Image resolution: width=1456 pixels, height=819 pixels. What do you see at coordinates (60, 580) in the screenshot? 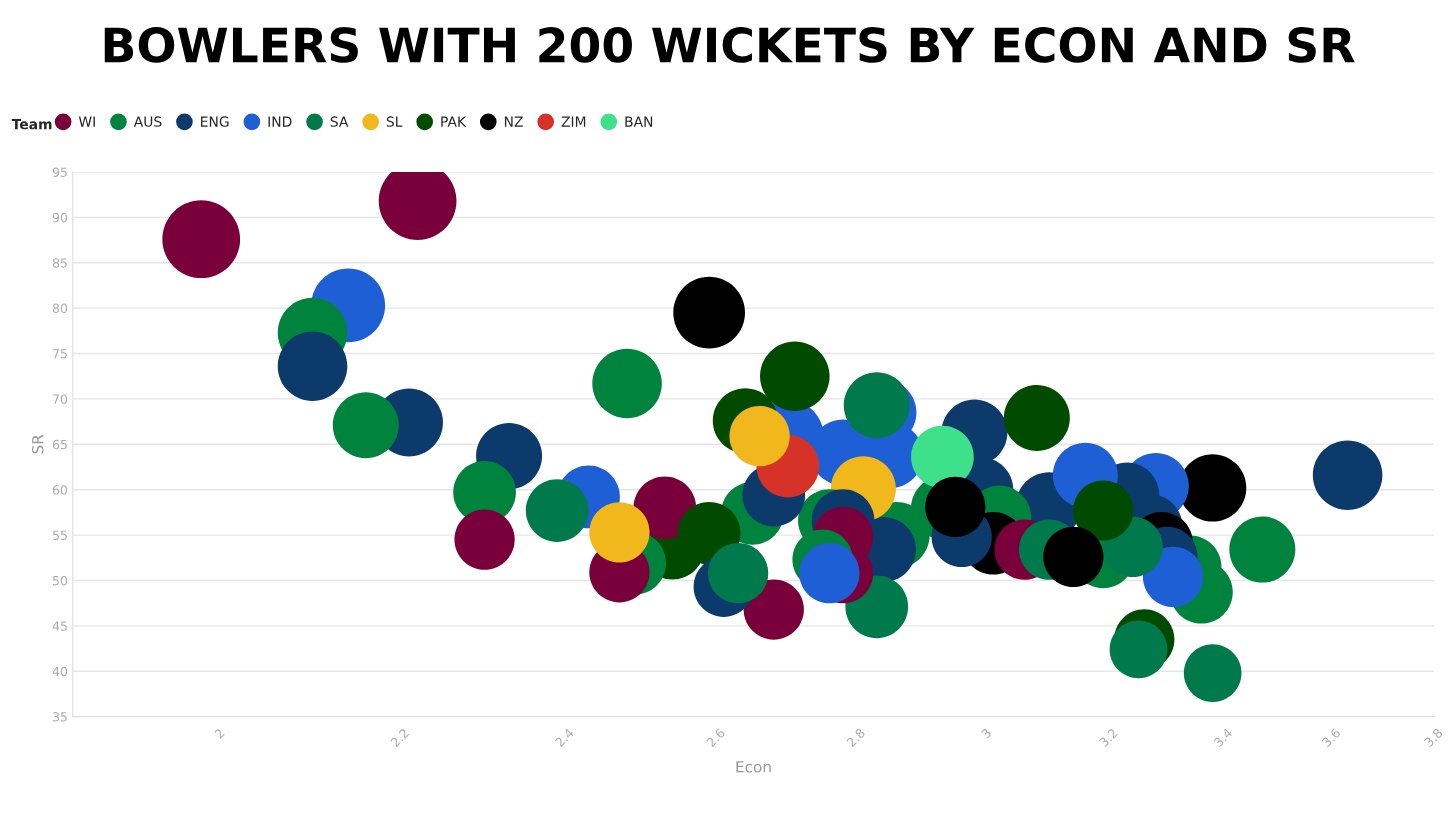
I see `y-tick-label: 50` at bounding box center [60, 580].